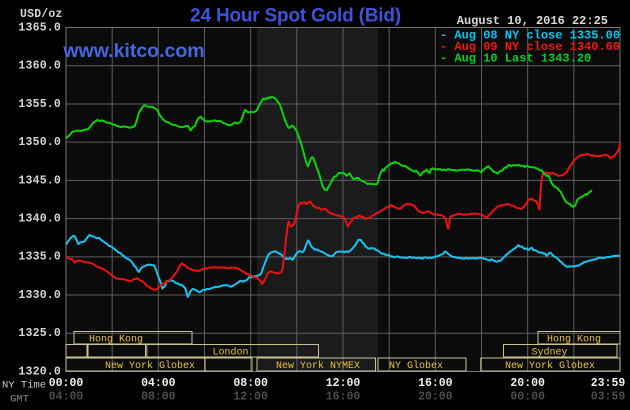 This screenshot has height=410, width=630. What do you see at coordinates (530, 36) in the screenshot?
I see `svg-text: - Aug 08 NY close 1335.00` at bounding box center [530, 36].